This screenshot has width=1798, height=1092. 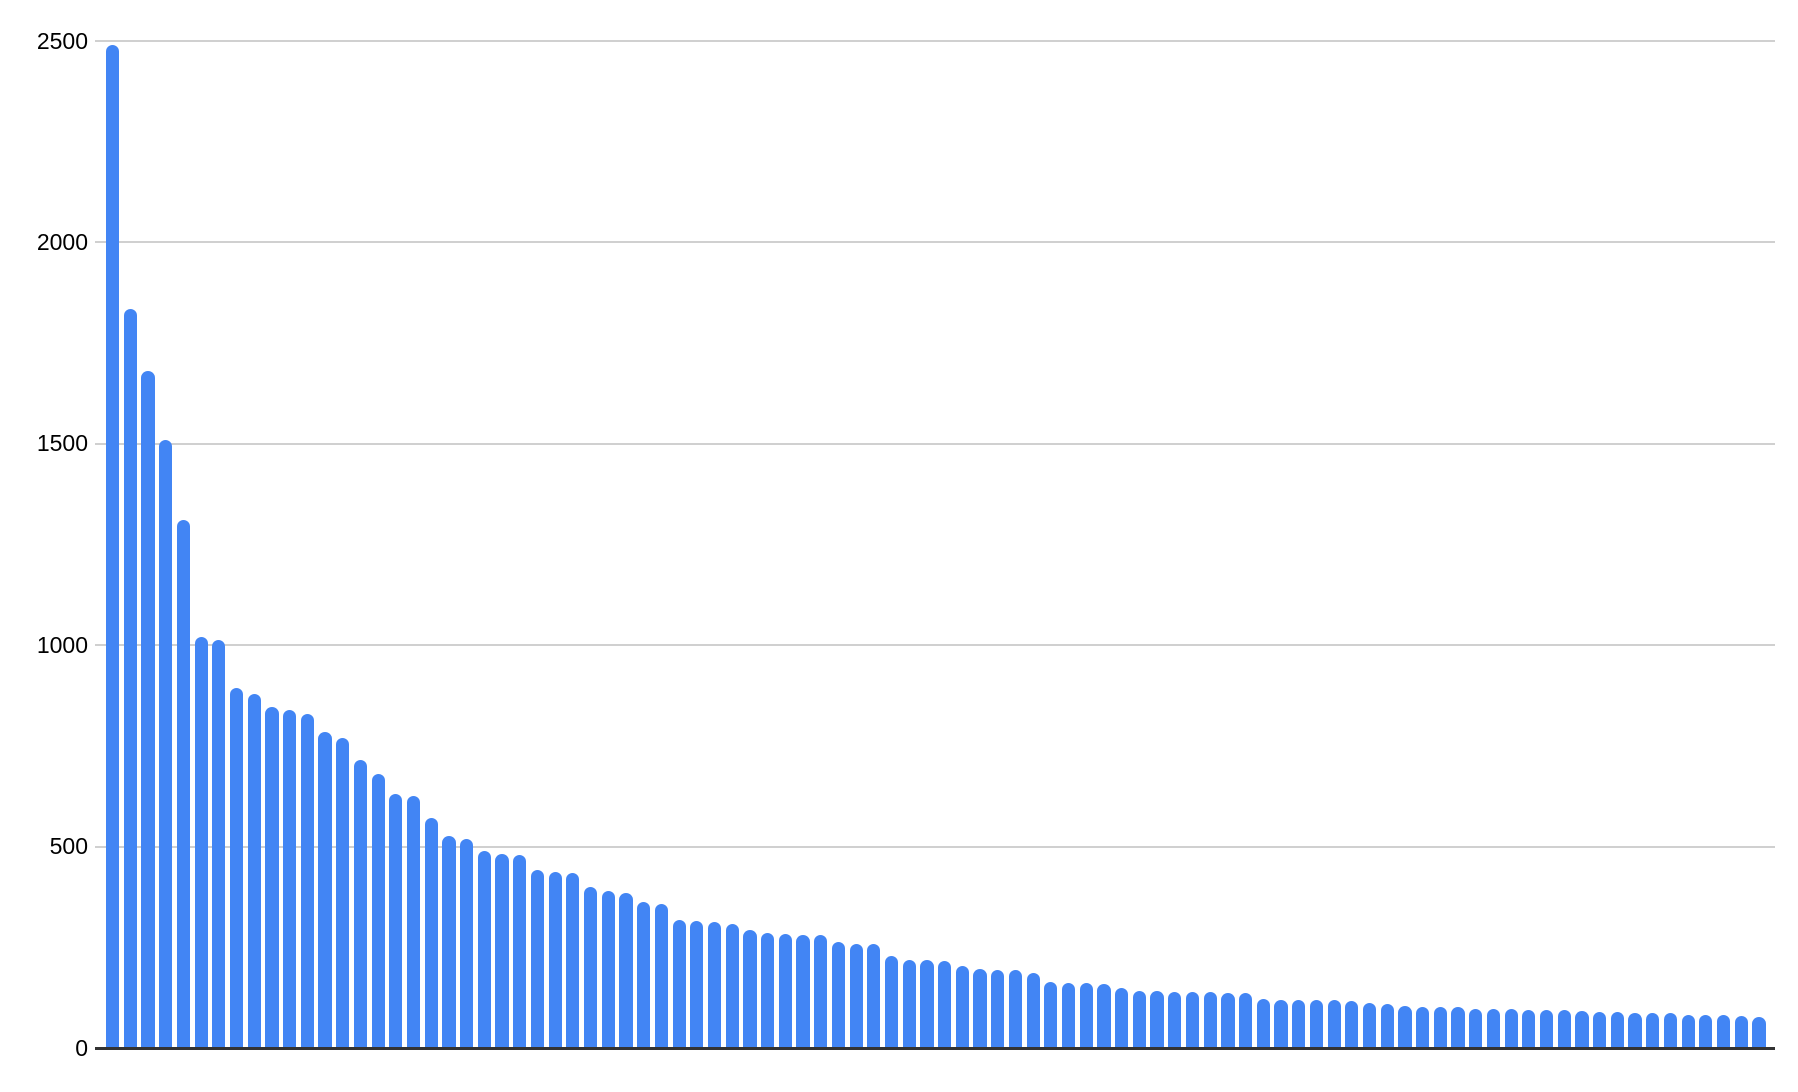 What do you see at coordinates (62, 40) in the screenshot?
I see `y-tick-label-2500: 2500` at bounding box center [62, 40].